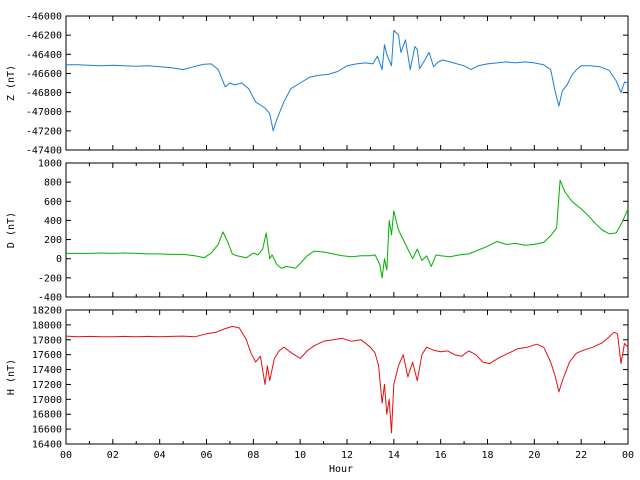  Describe the element at coordinates (47, 430) in the screenshot. I see `y-tick-label-h: 16600` at that location.